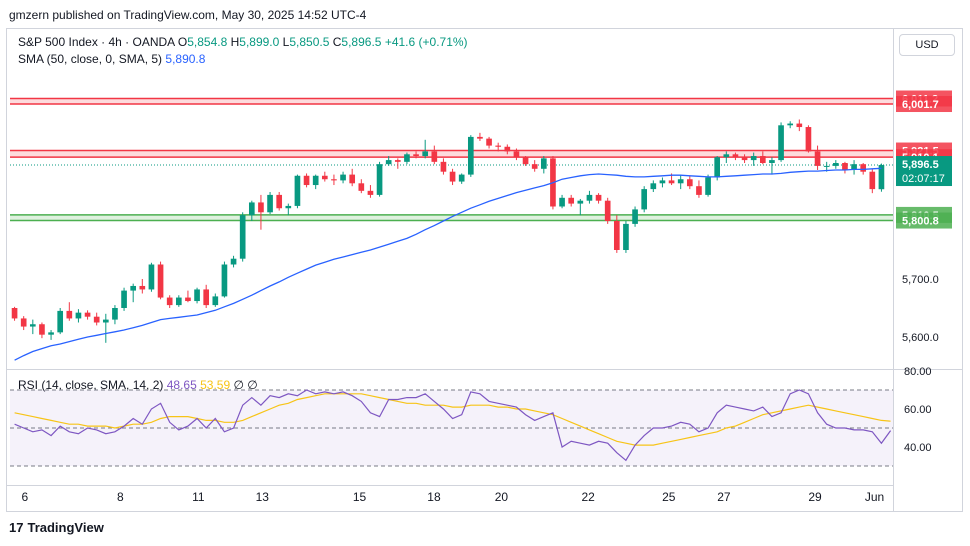  Describe the element at coordinates (452, 419) in the screenshot. I see `rsi-ma-line` at that location.